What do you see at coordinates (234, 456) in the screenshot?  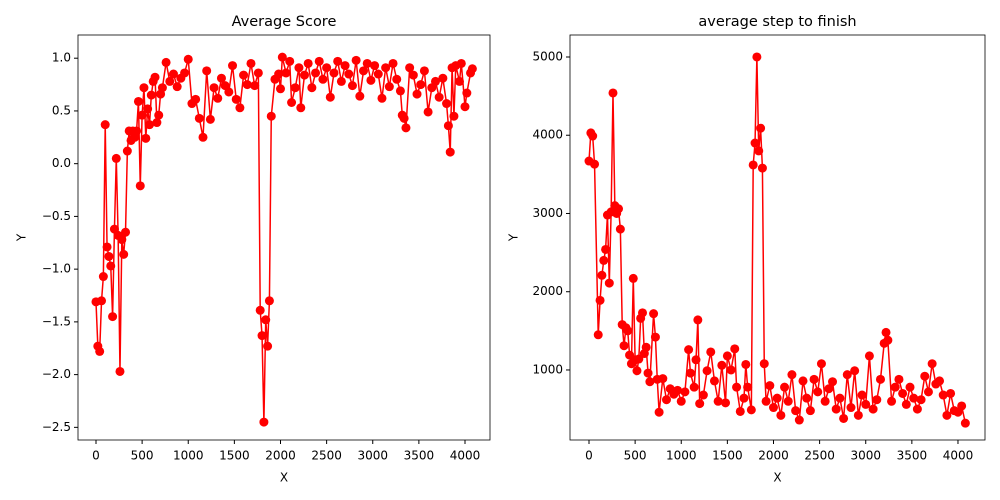 I see `x-tick-label: 1500` at bounding box center [234, 456].